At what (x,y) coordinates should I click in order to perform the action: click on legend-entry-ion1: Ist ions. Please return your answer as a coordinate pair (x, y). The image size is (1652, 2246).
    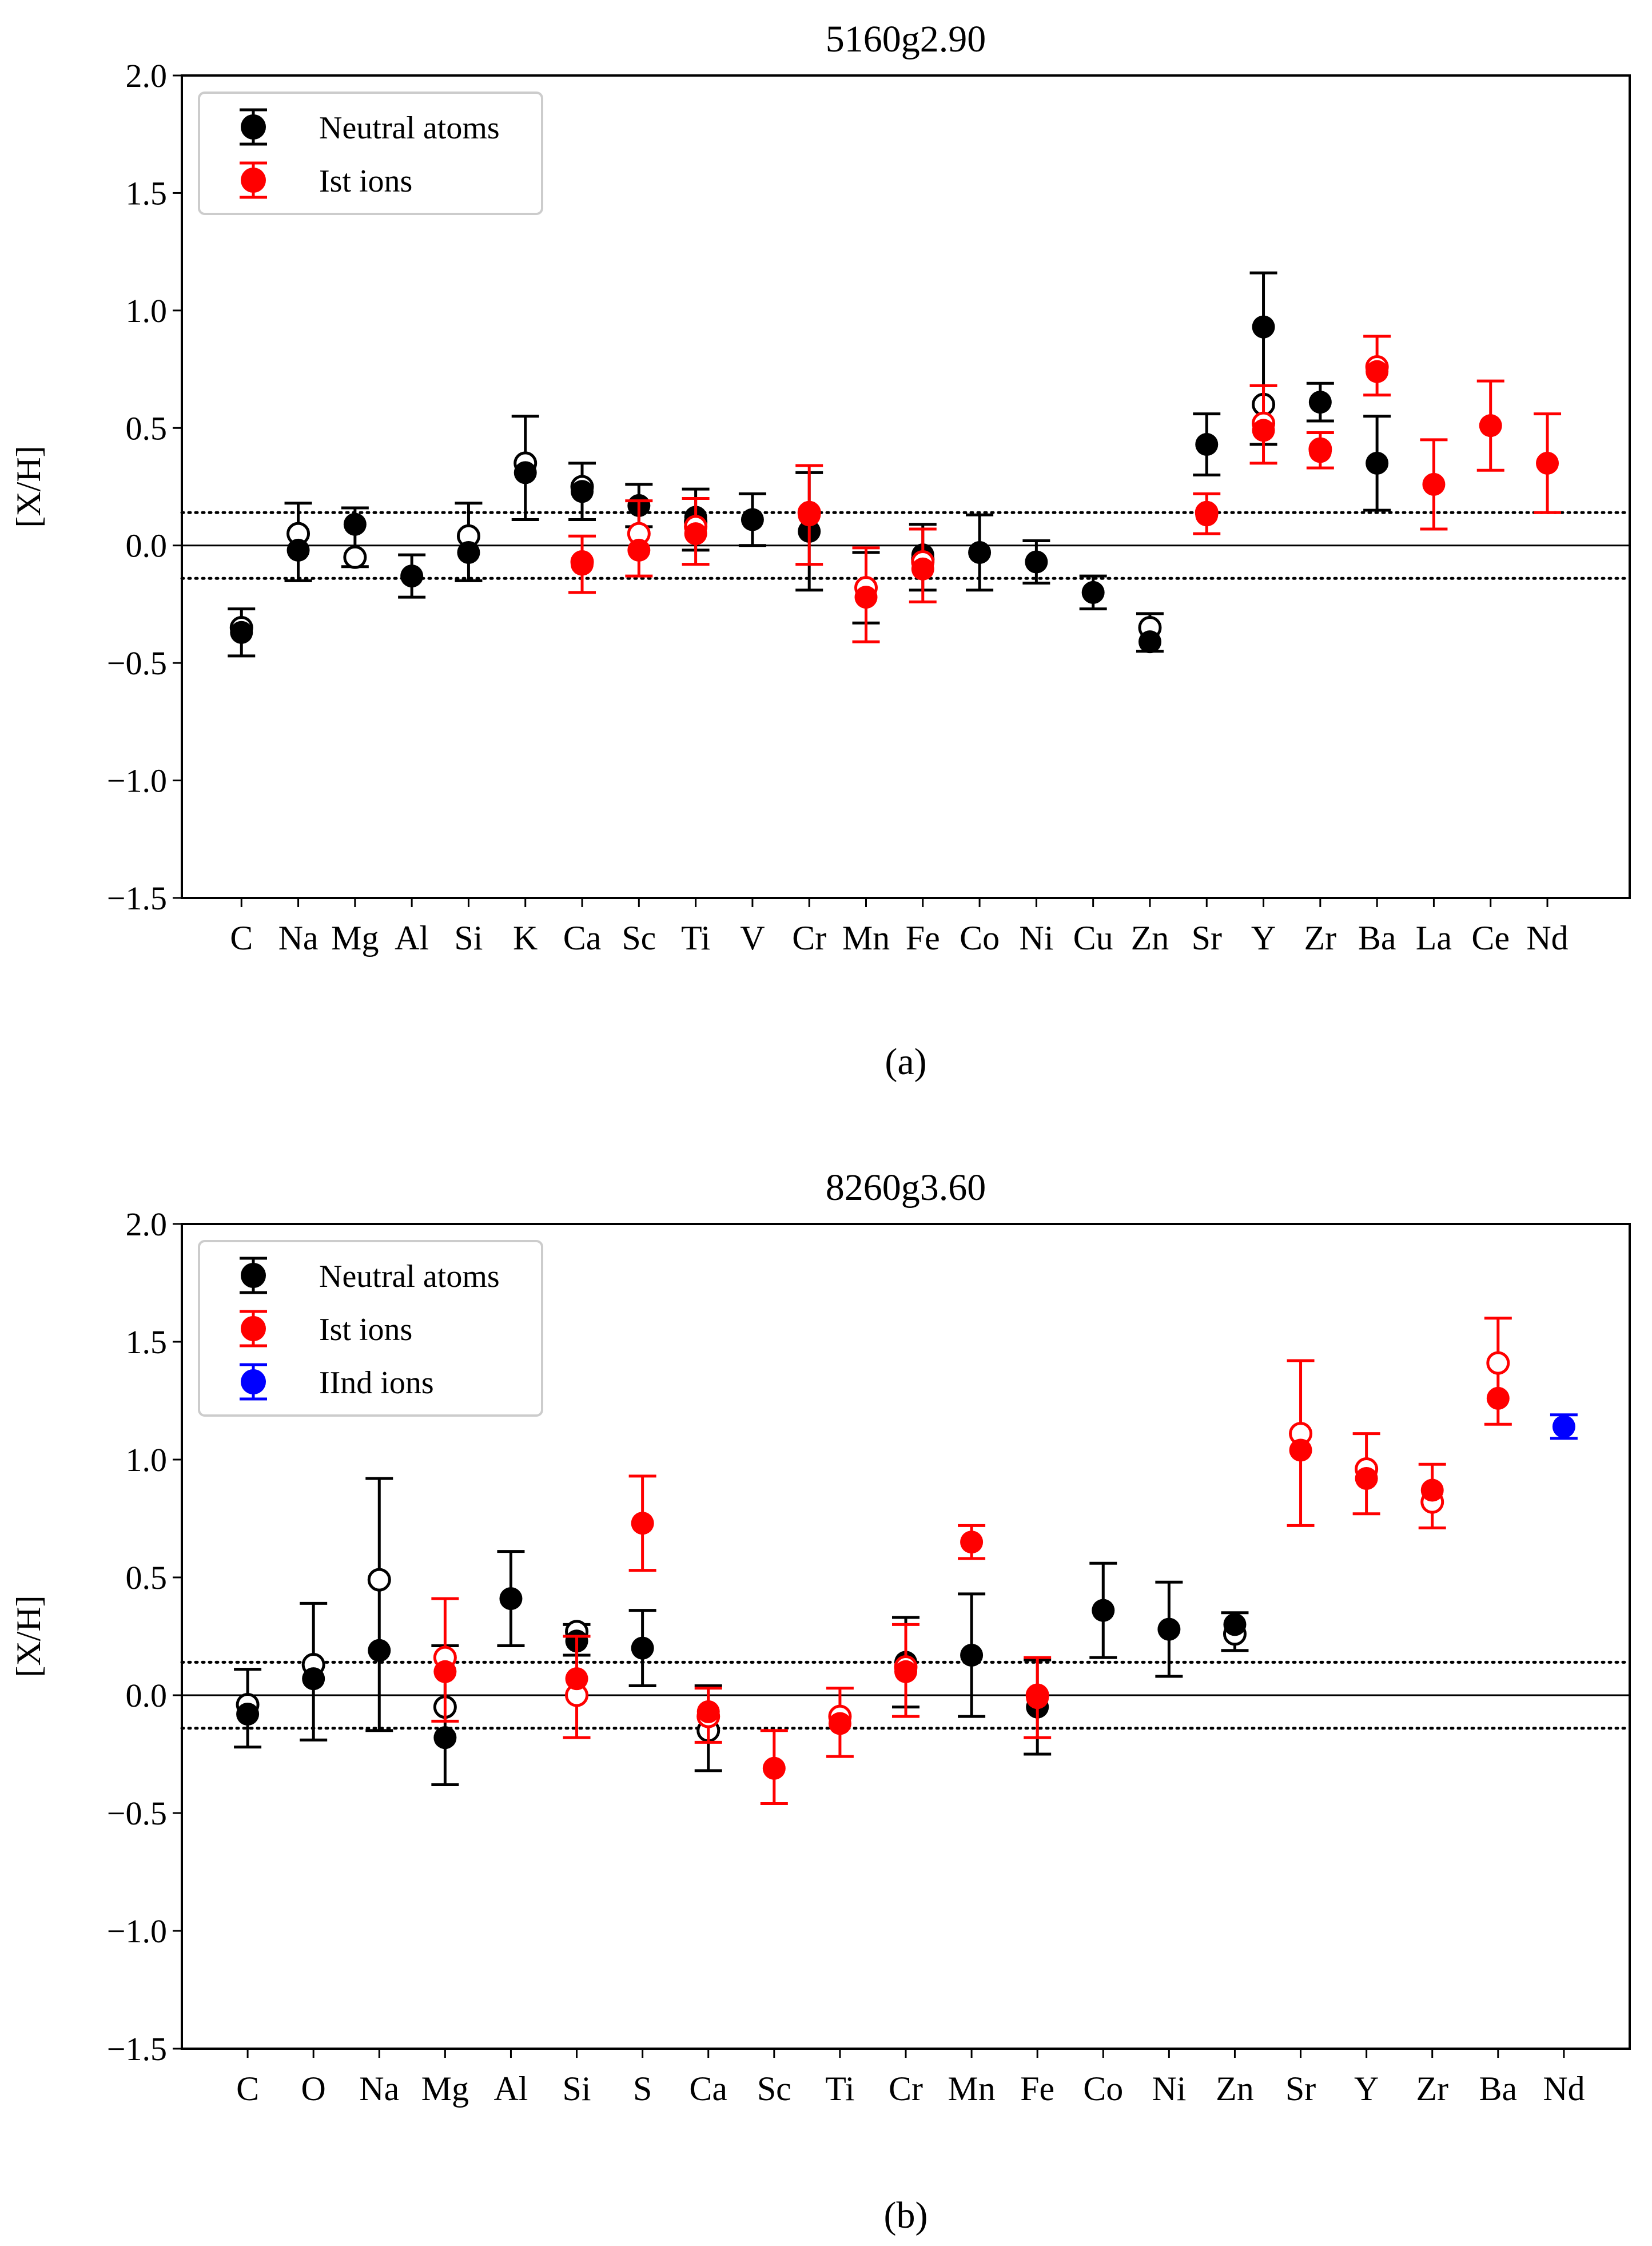
    Looking at the image, I should click on (326, 180).